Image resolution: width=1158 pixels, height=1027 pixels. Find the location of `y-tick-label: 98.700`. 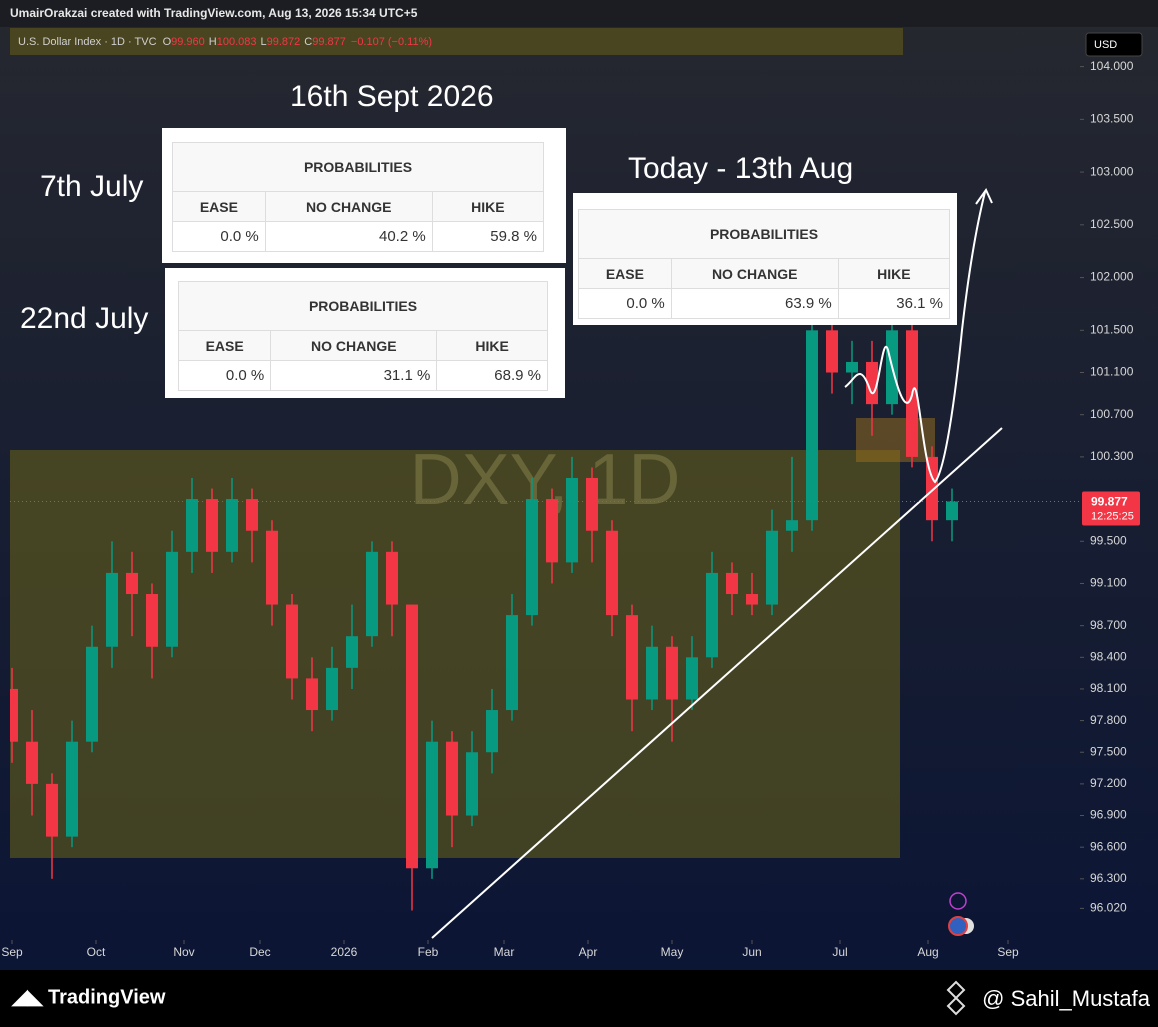

y-tick-label: 98.700 is located at coordinates (1108, 625).